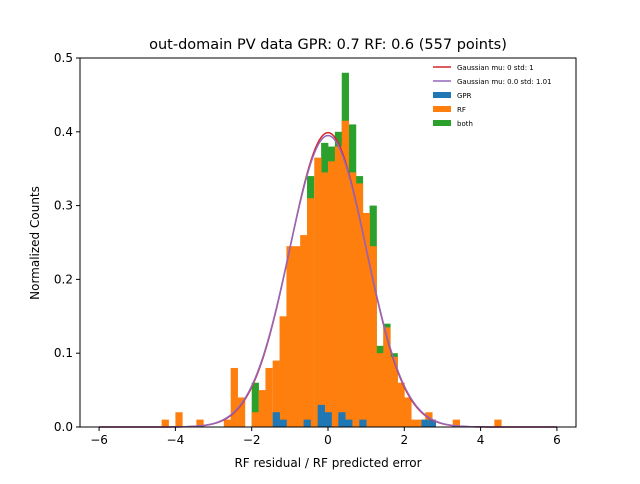 The width and height of the screenshot is (640, 484). I want to click on x-tick-label-2: −2, so click(252, 440).